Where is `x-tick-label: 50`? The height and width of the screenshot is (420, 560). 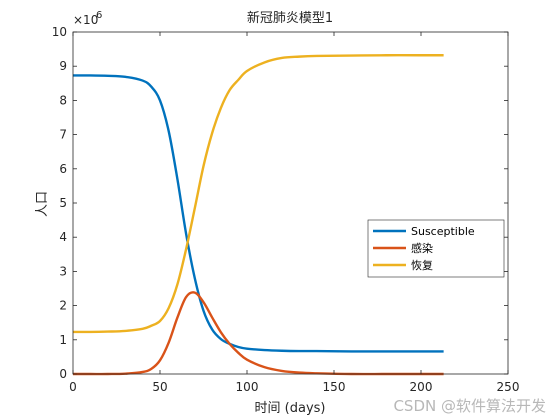 x-tick-label: 50 is located at coordinates (159, 387).